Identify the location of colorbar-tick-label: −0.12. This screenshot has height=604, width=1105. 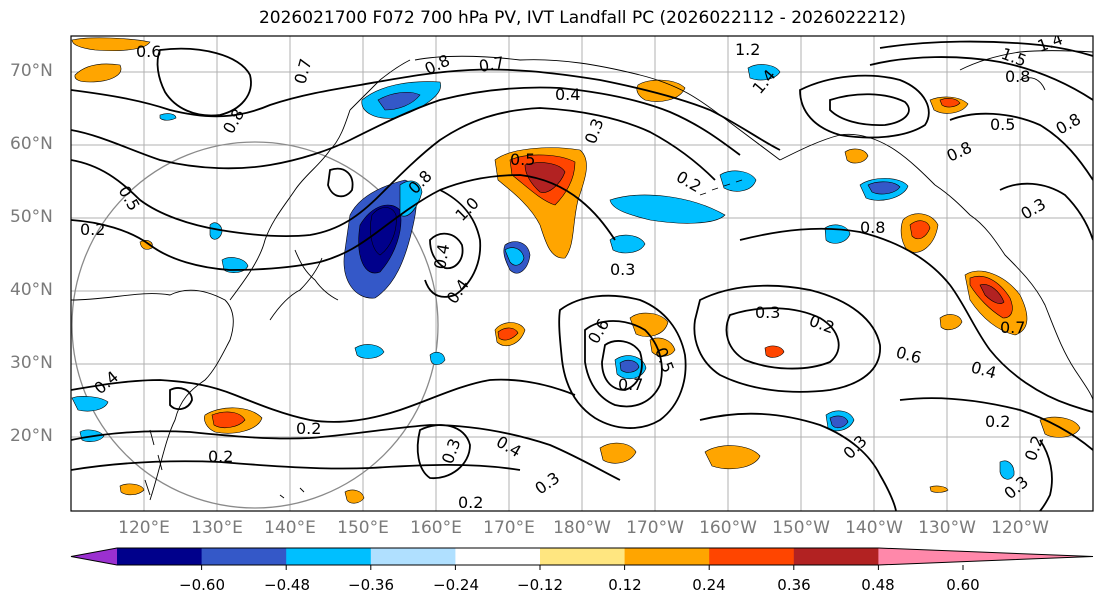
(540, 585).